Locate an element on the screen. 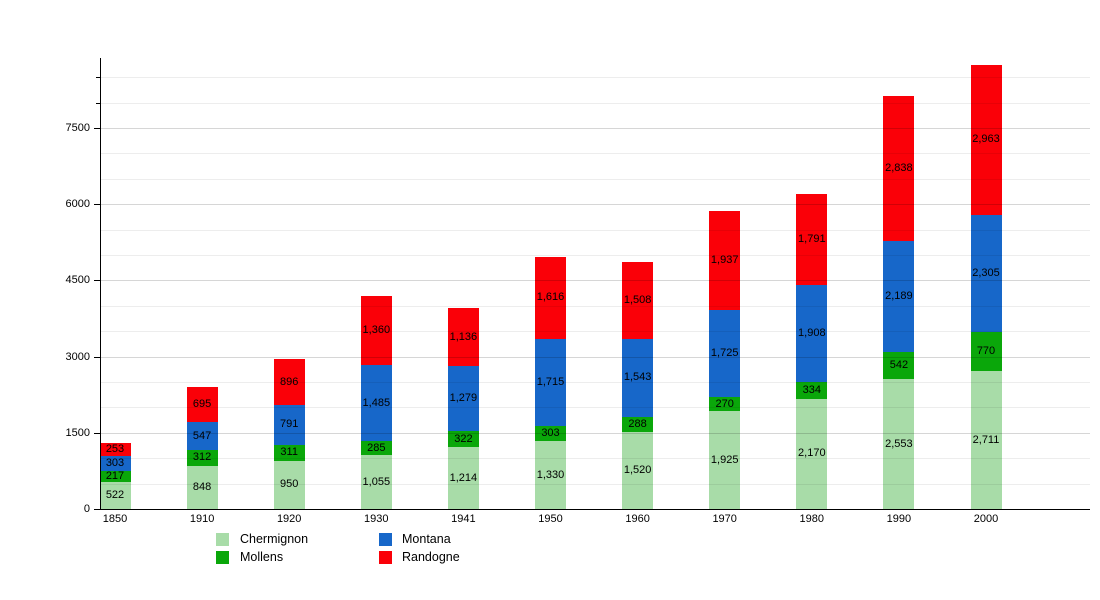 The image size is (1100, 600). bar-value-label: 2,305 is located at coordinates (986, 273).